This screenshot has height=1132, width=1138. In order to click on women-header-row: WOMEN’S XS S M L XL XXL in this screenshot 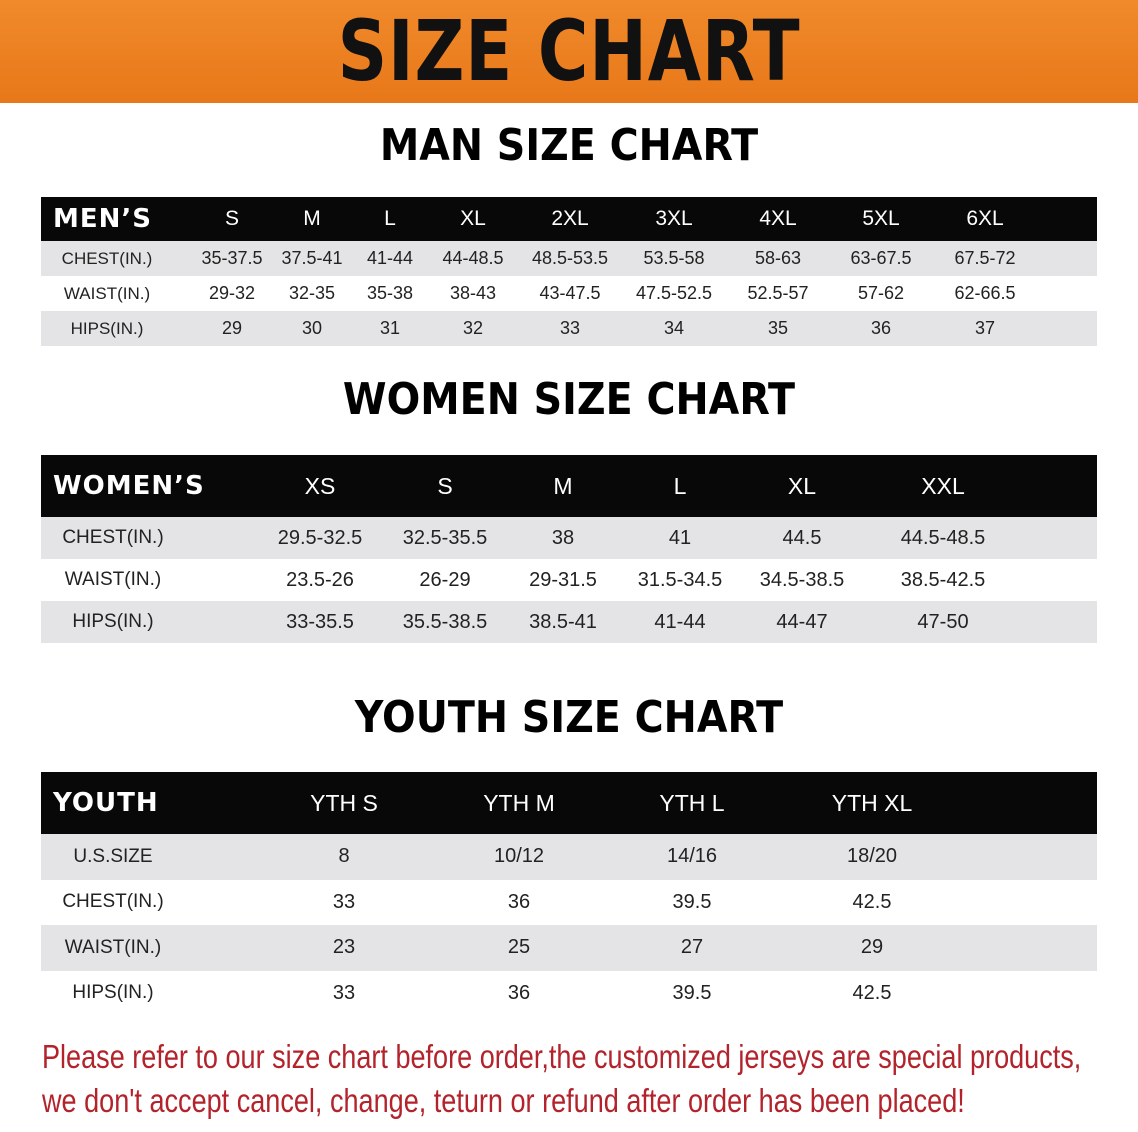, I will do `click(569, 486)`.